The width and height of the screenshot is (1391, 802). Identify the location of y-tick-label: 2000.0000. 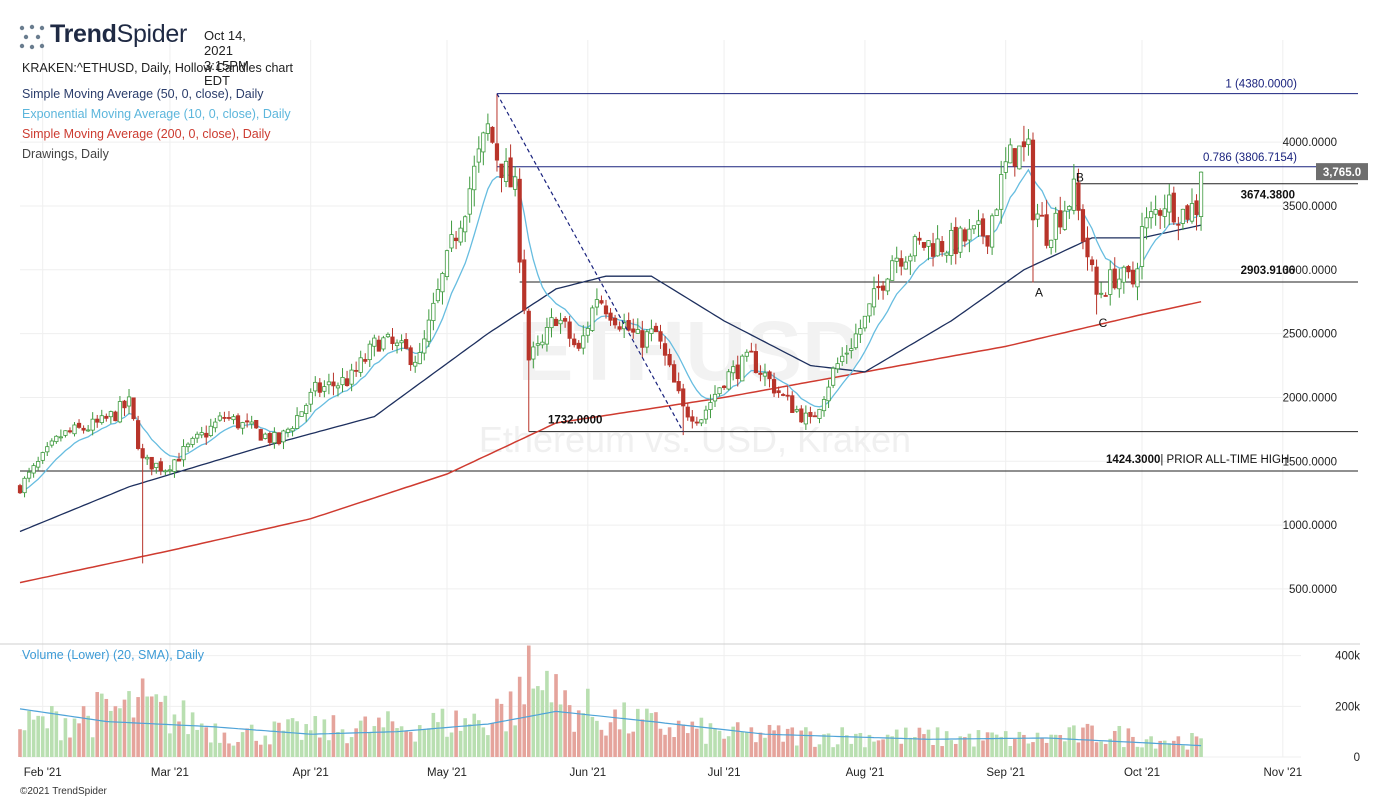
(1310, 398).